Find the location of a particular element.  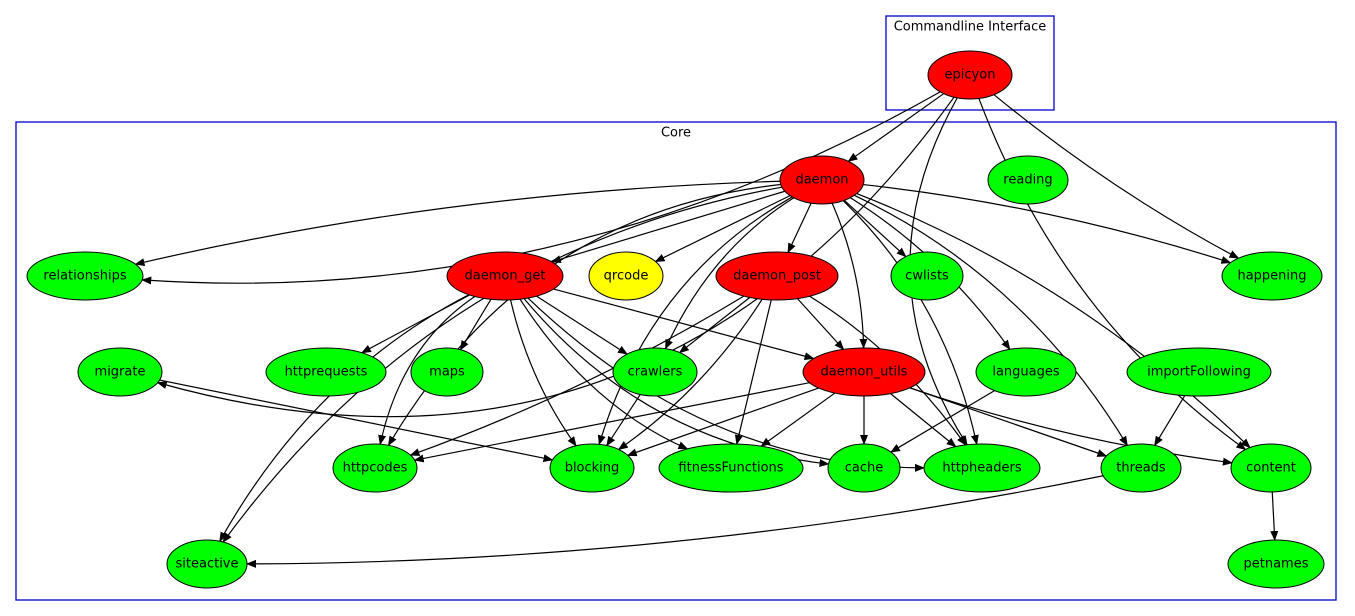

node-label: relationships is located at coordinates (84, 276).